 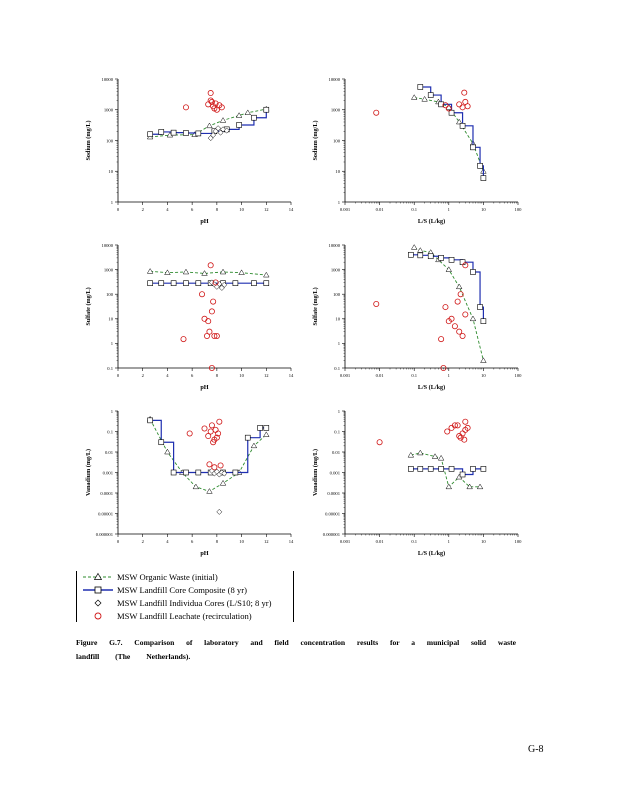 I want to click on x-tick-label: 0, so click(x=118, y=375).